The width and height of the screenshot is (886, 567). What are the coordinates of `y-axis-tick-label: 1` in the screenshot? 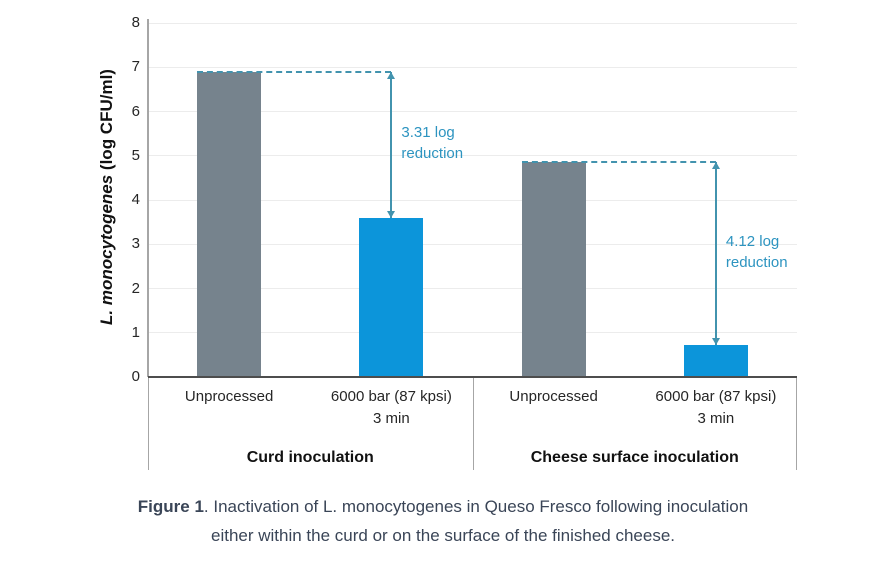 It's located at (135, 332).